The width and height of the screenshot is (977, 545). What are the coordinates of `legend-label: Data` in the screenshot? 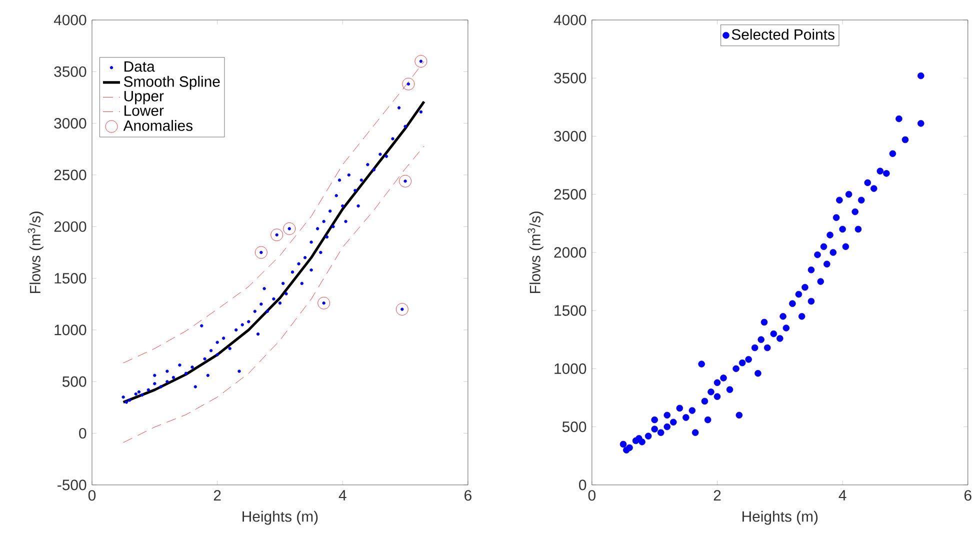 It's located at (139, 66).